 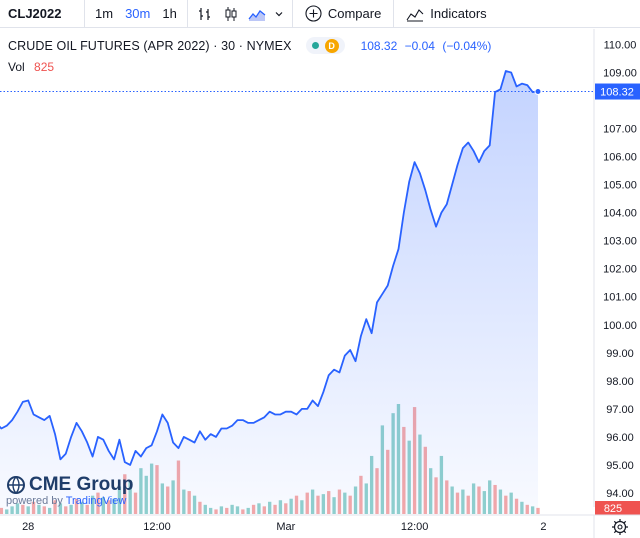 I want to click on interval-30m: 30m, so click(x=138, y=13).